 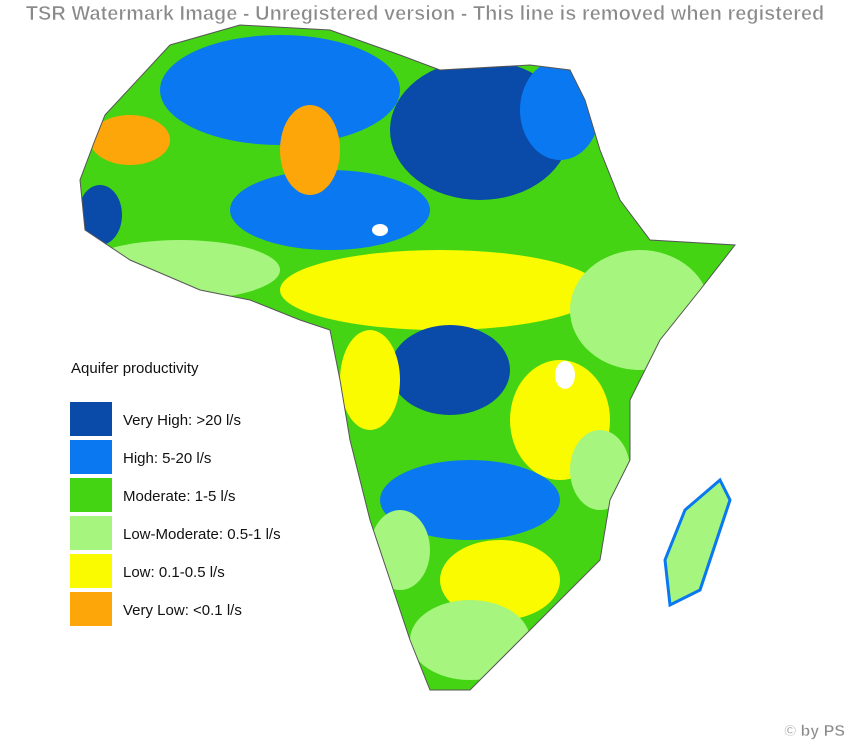 I want to click on legend-label: High: 5-20 l/s, so click(x=167, y=458).